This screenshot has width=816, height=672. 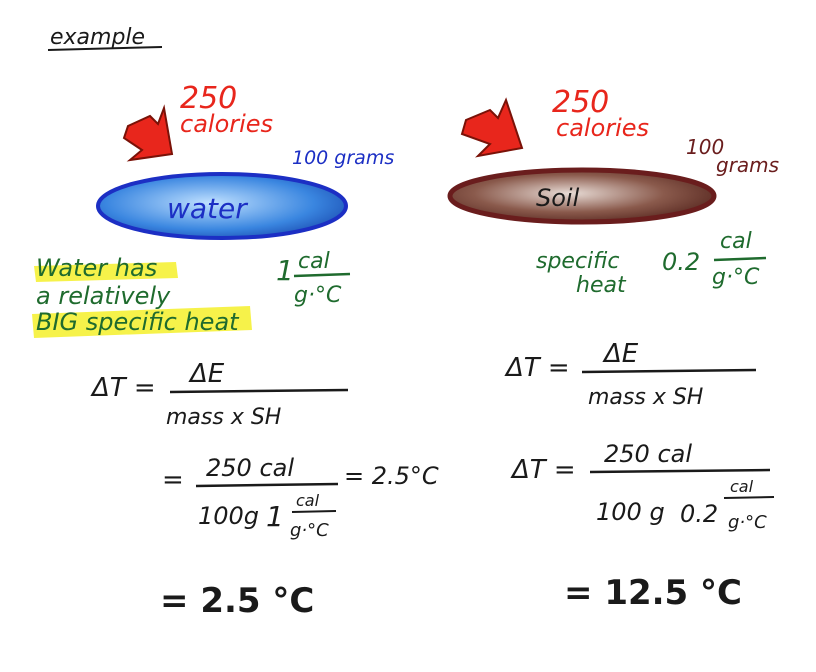 I want to click on water-body, so click(x=222, y=206).